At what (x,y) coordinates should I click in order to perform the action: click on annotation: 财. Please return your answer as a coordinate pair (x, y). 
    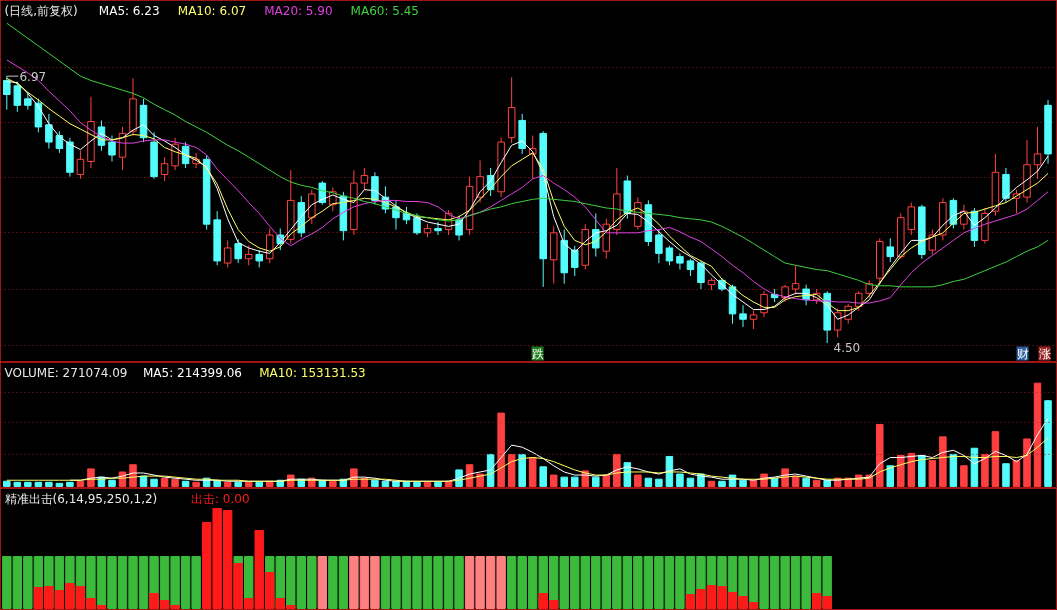
    Looking at the image, I should click on (1022, 353).